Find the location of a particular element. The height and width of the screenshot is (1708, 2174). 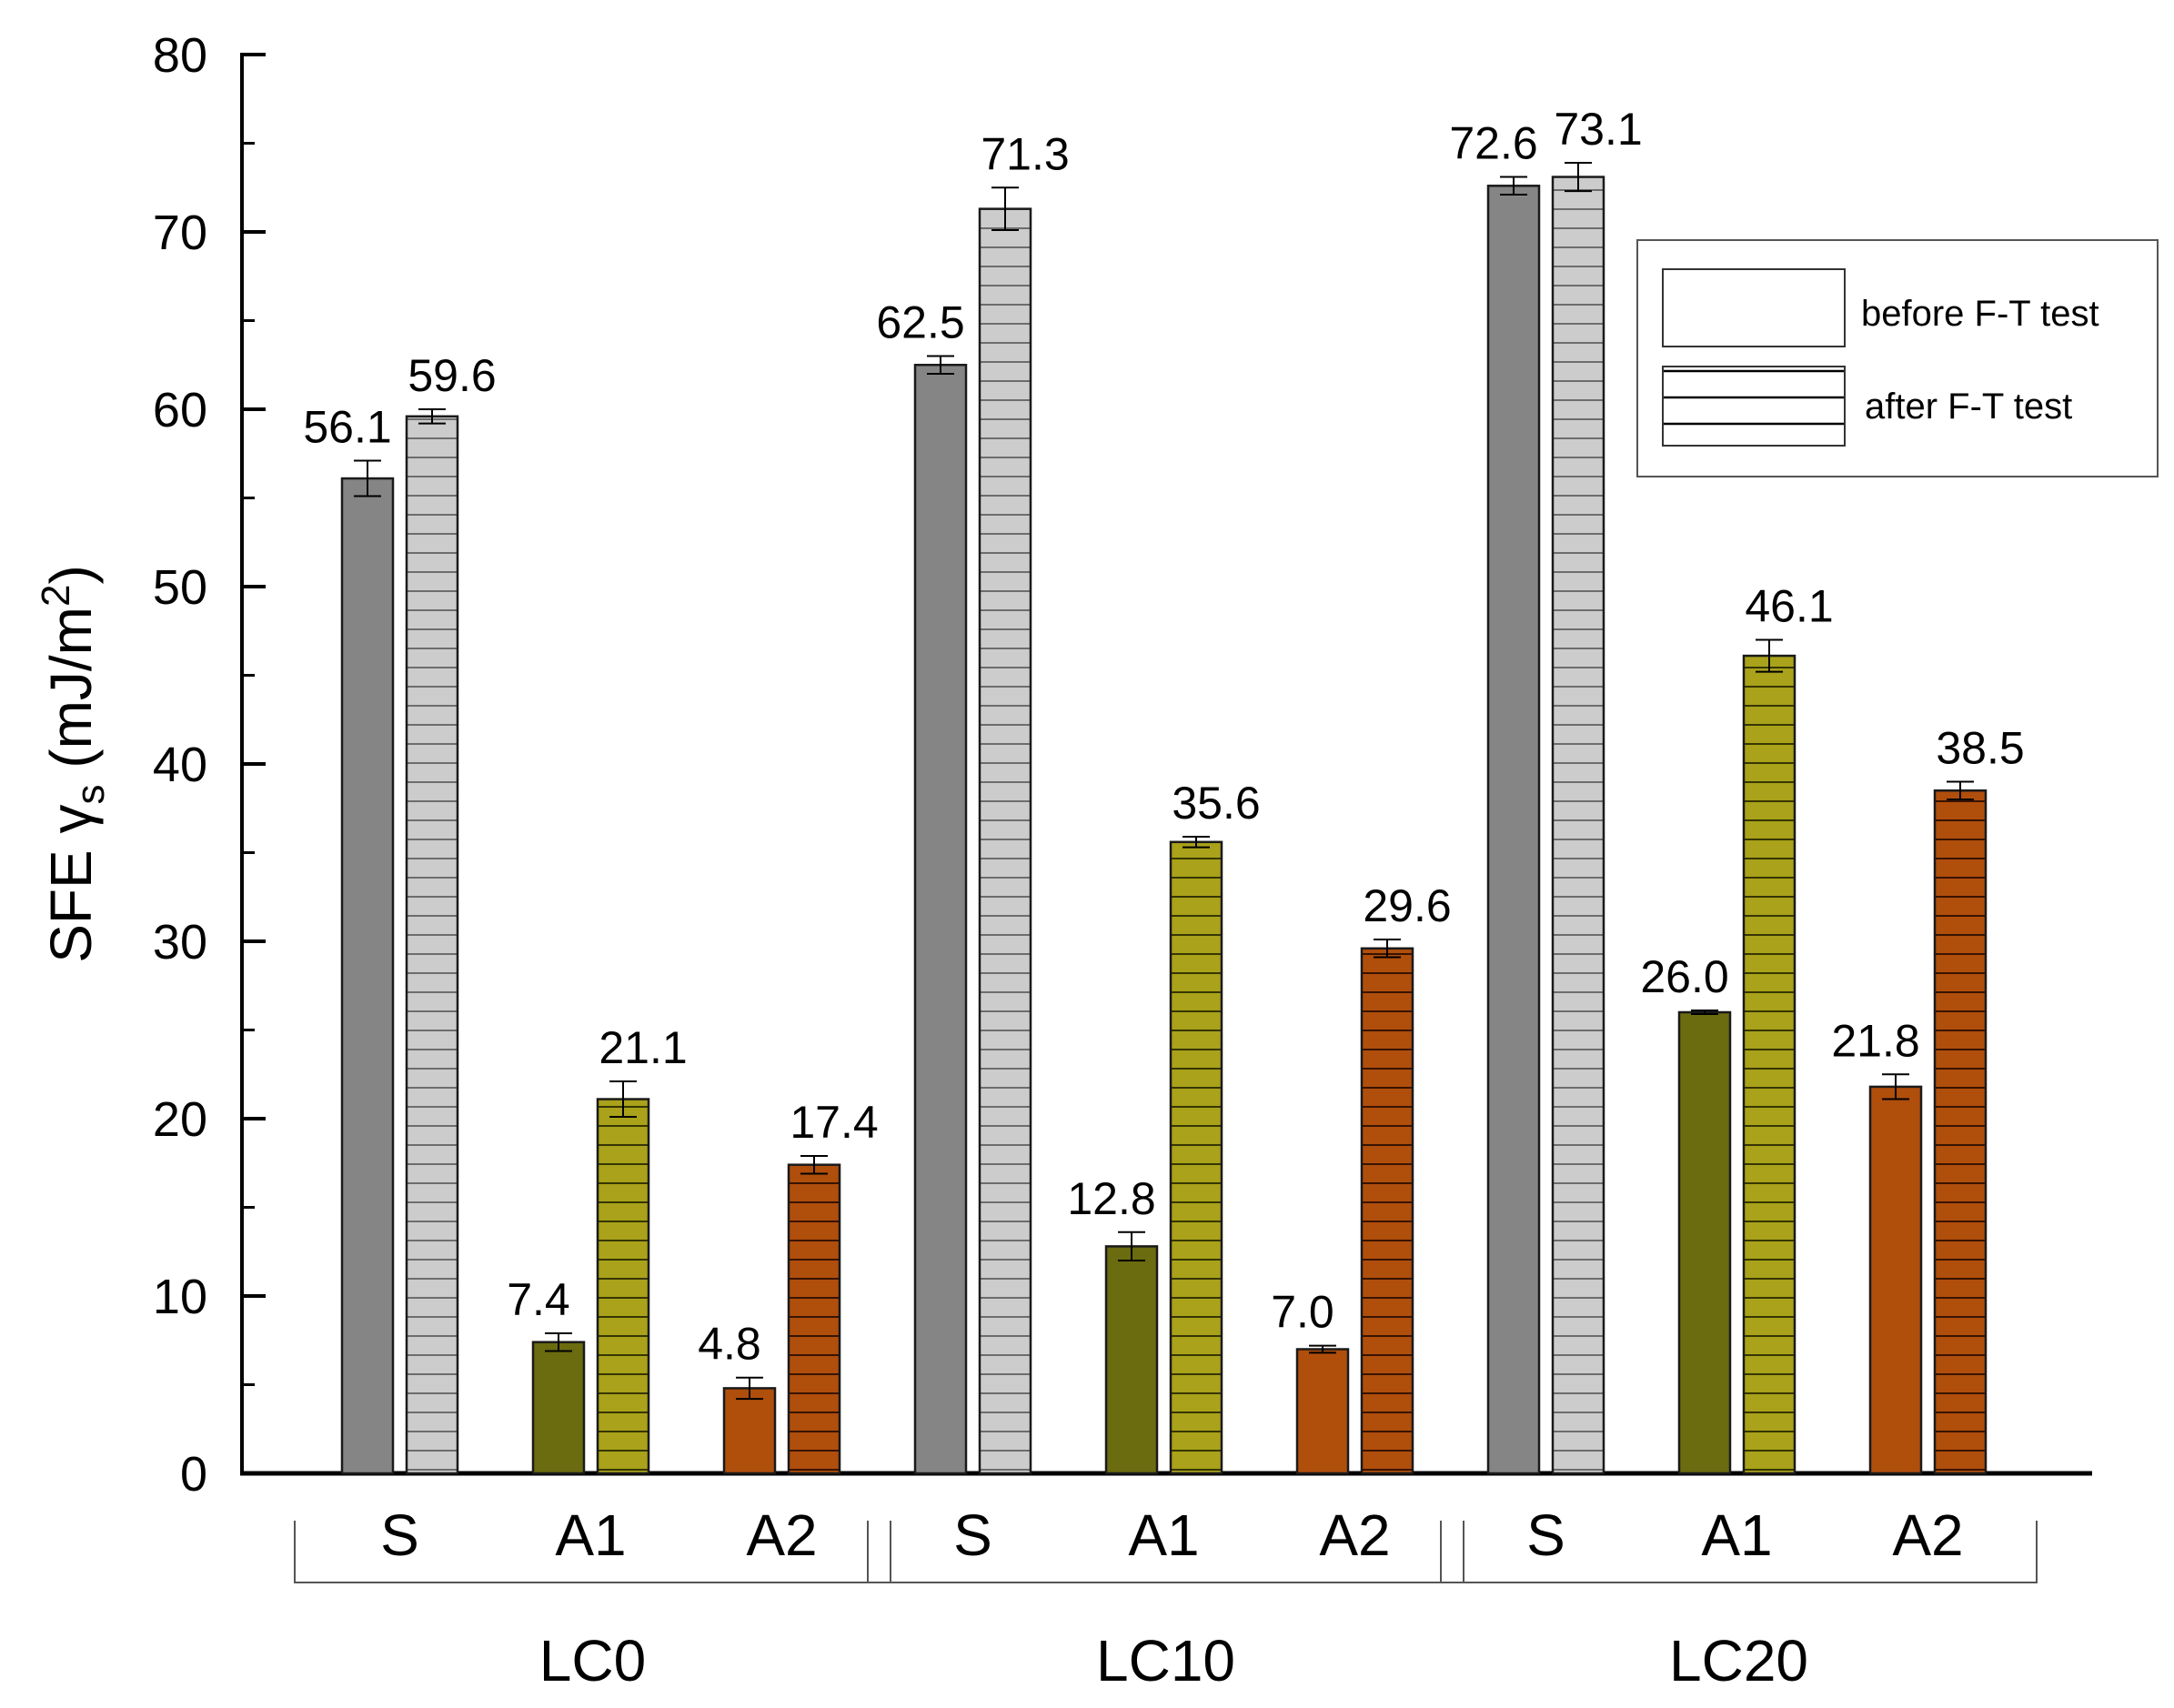

value-label: 21.8 is located at coordinates (1875, 1040).